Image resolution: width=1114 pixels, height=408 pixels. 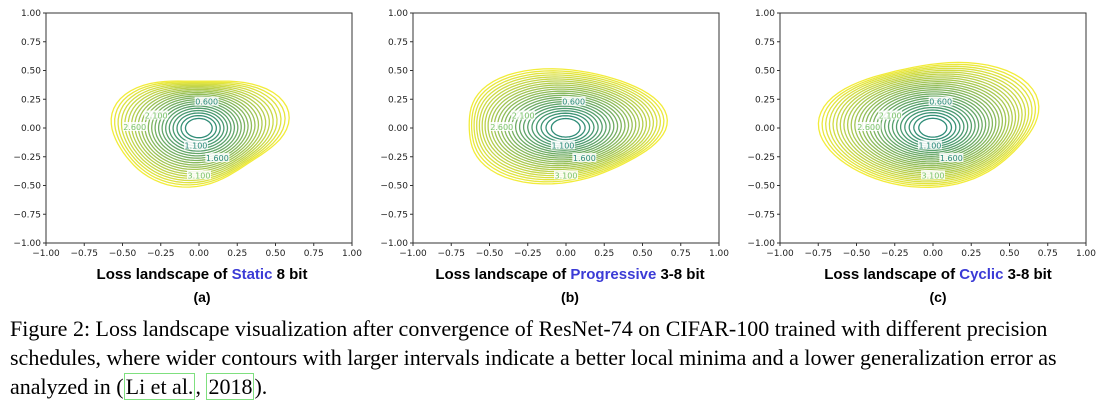 I want to click on citation-link: Li et al., so click(x=159, y=386).